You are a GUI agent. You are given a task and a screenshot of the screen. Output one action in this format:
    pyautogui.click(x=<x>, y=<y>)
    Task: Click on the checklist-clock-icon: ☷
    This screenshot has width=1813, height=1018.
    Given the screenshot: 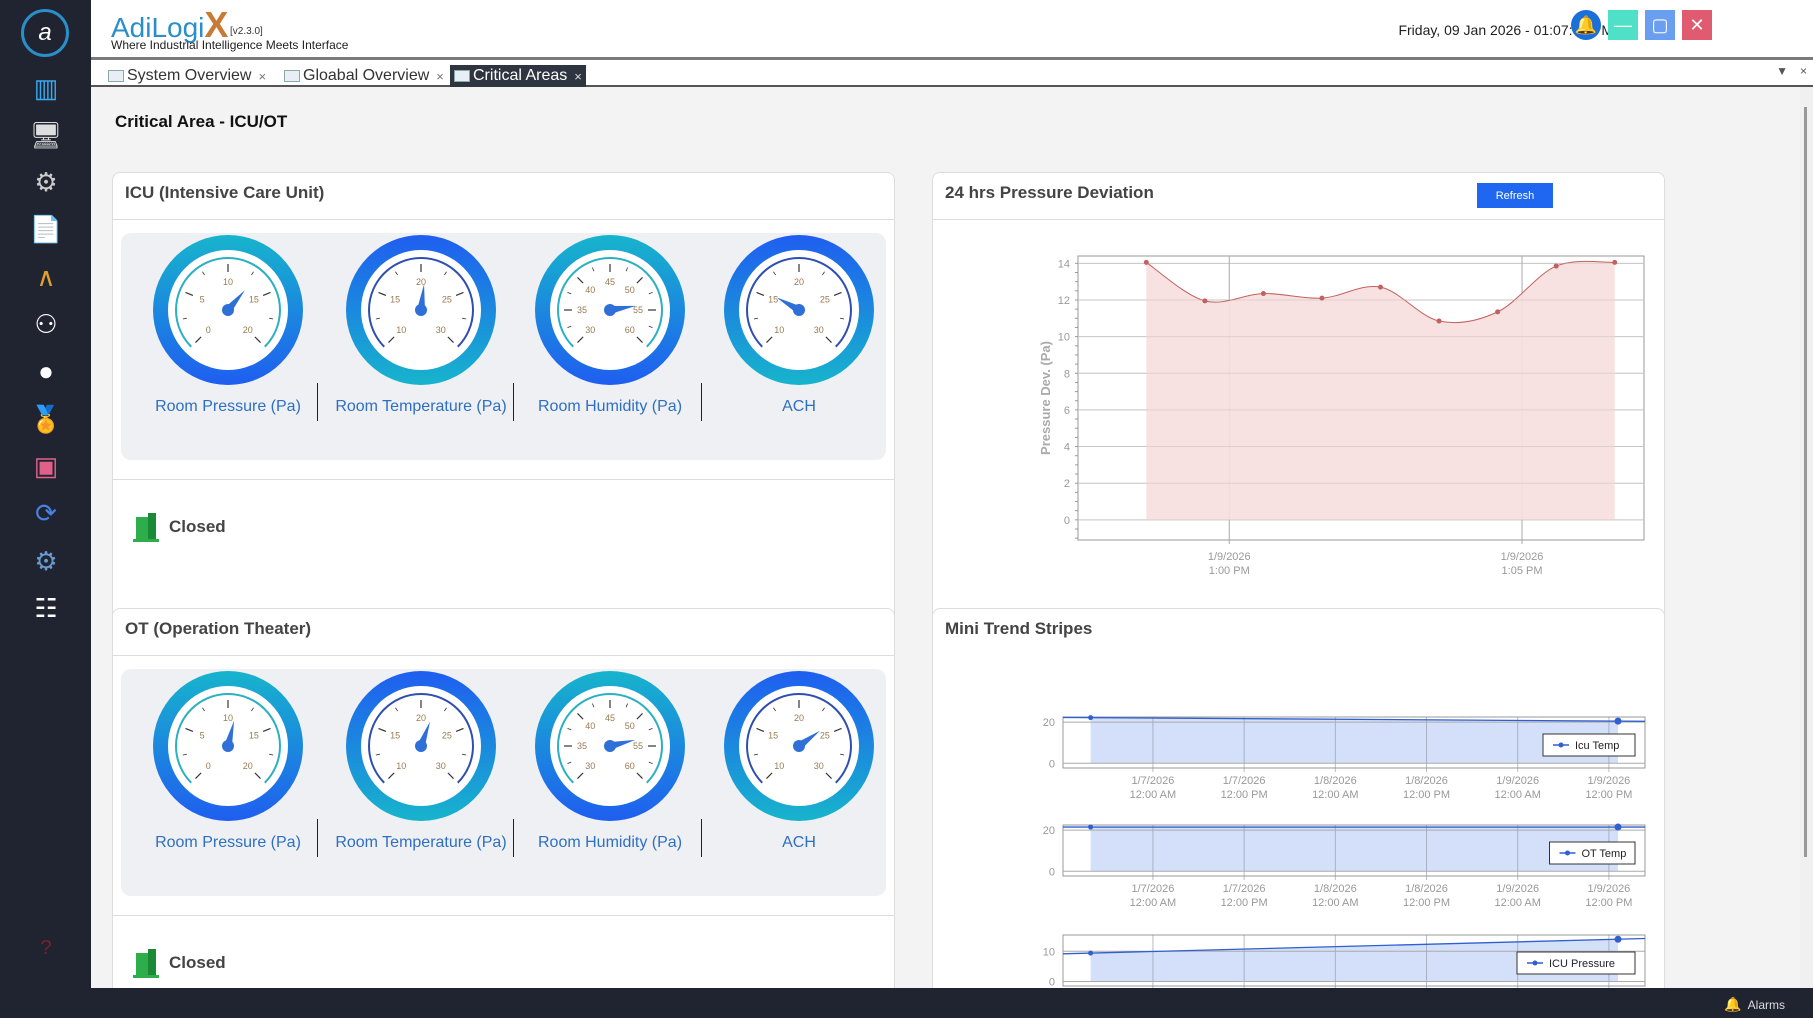 What is the action you would take?
    pyautogui.click(x=46, y=607)
    